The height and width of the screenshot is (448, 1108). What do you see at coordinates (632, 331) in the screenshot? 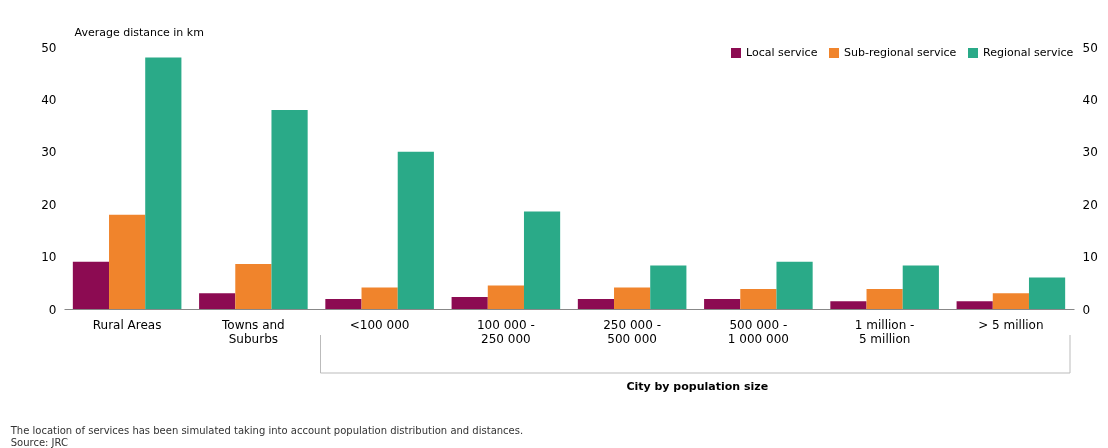
I see `x-tick-label: 250 000 - 500 000` at bounding box center [632, 331].